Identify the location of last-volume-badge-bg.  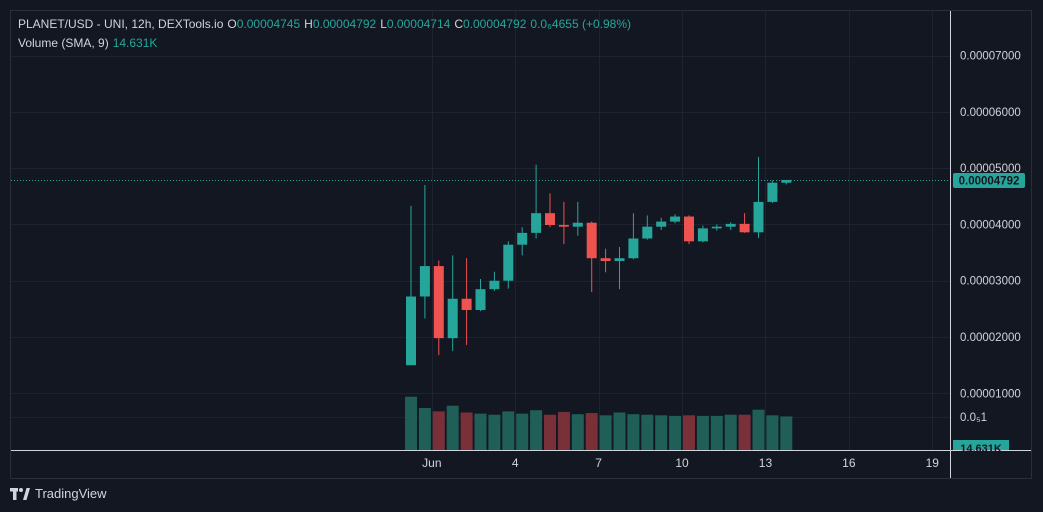
(981, 445).